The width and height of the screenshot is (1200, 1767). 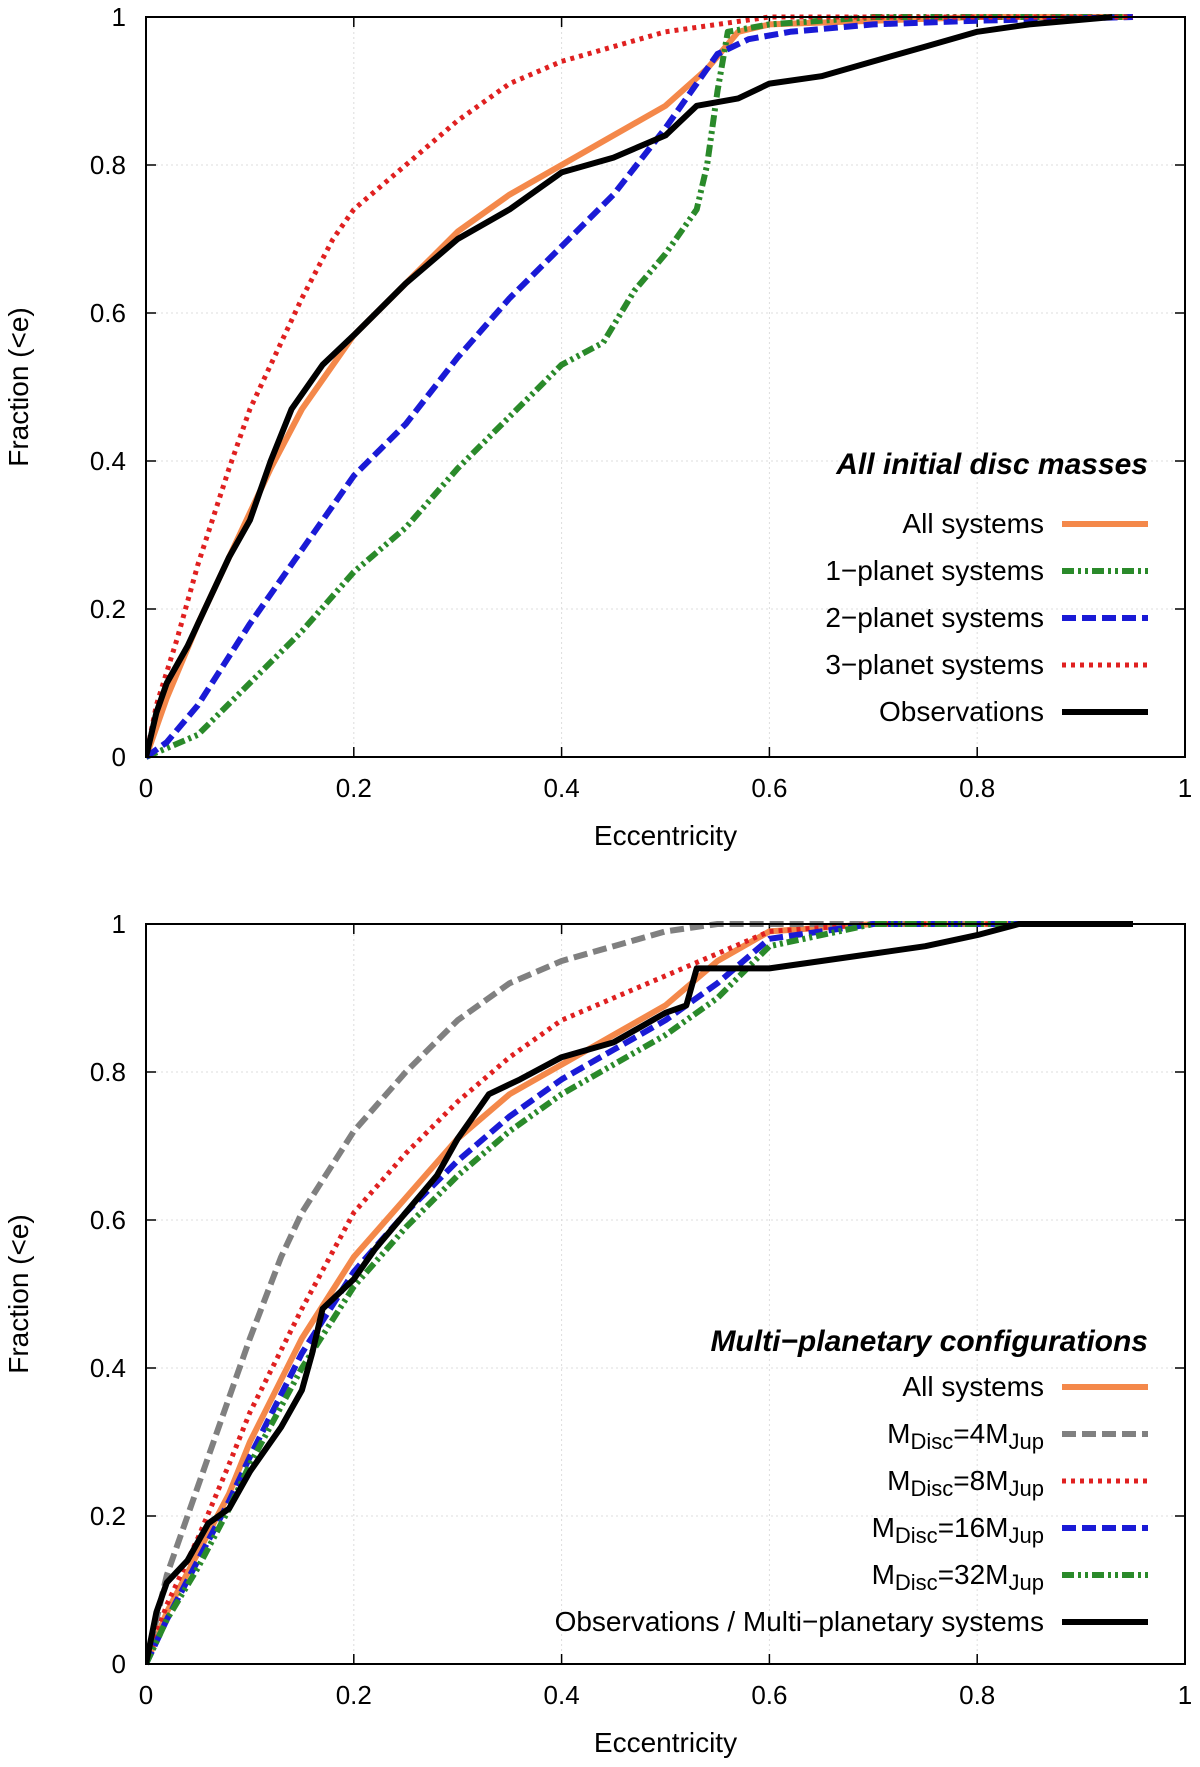 I want to click on legend-label-5: Observations / Multi−planetary systems, so click(x=799, y=1621).